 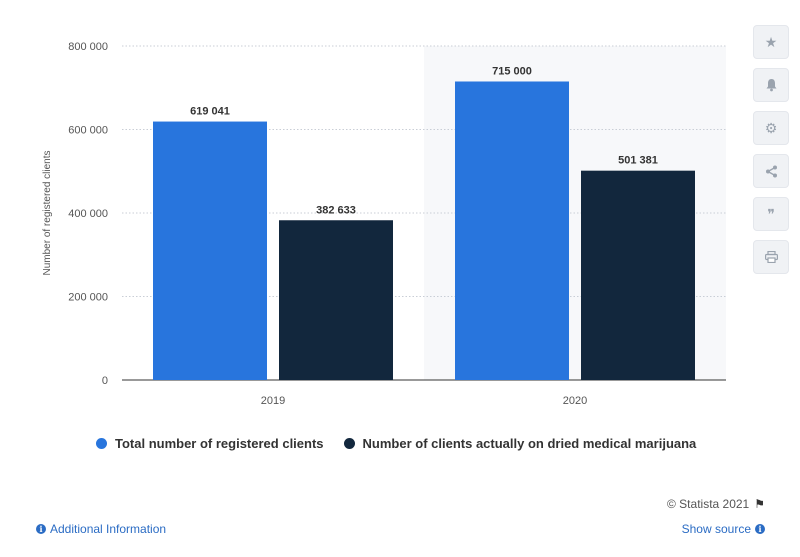 What do you see at coordinates (88, 131) in the screenshot?
I see `y-tick-label: 600 000` at bounding box center [88, 131].